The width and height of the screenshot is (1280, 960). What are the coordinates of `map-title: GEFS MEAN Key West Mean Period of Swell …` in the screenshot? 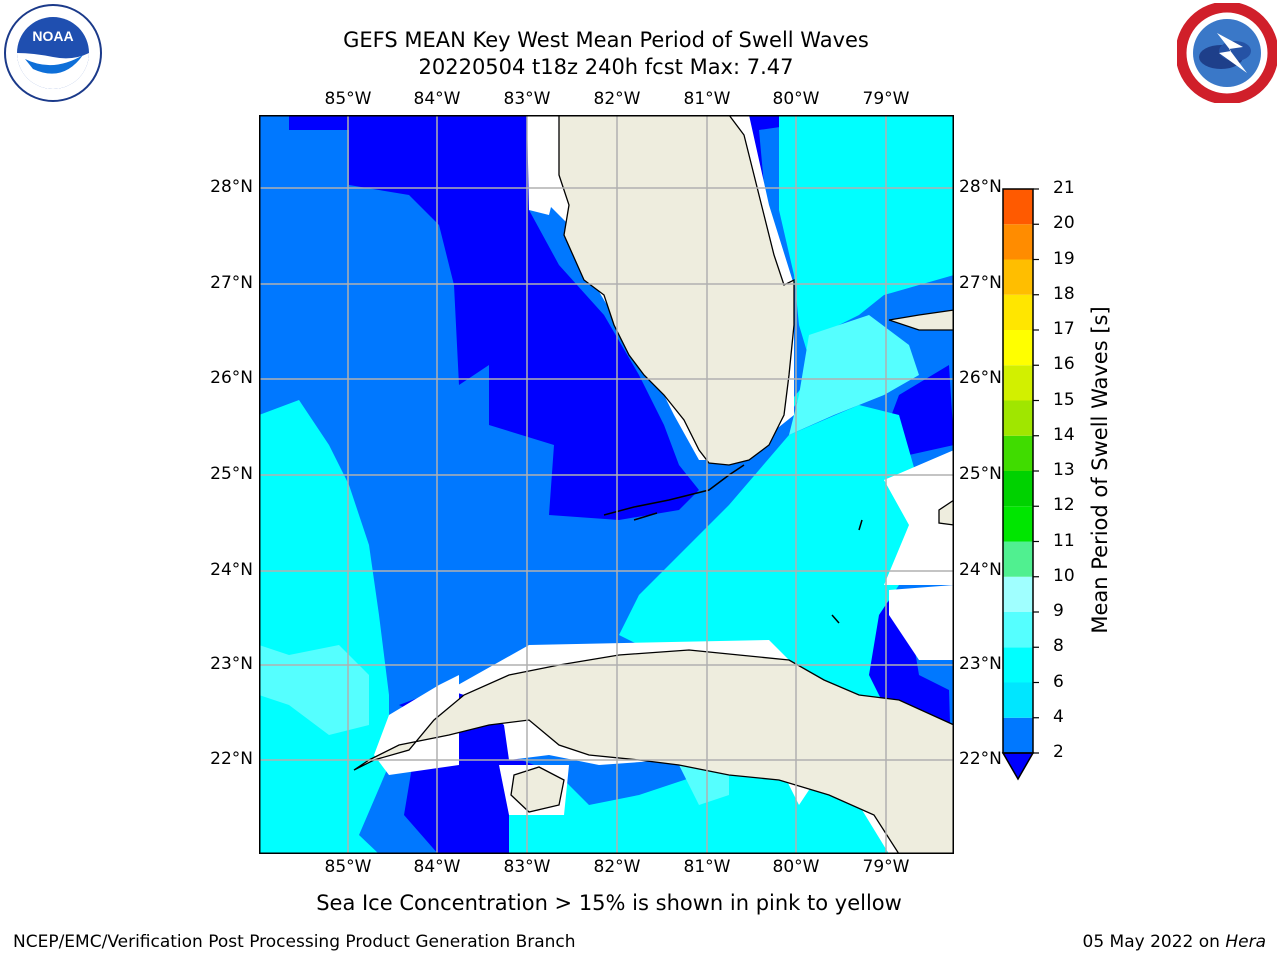 It's located at (606, 40).